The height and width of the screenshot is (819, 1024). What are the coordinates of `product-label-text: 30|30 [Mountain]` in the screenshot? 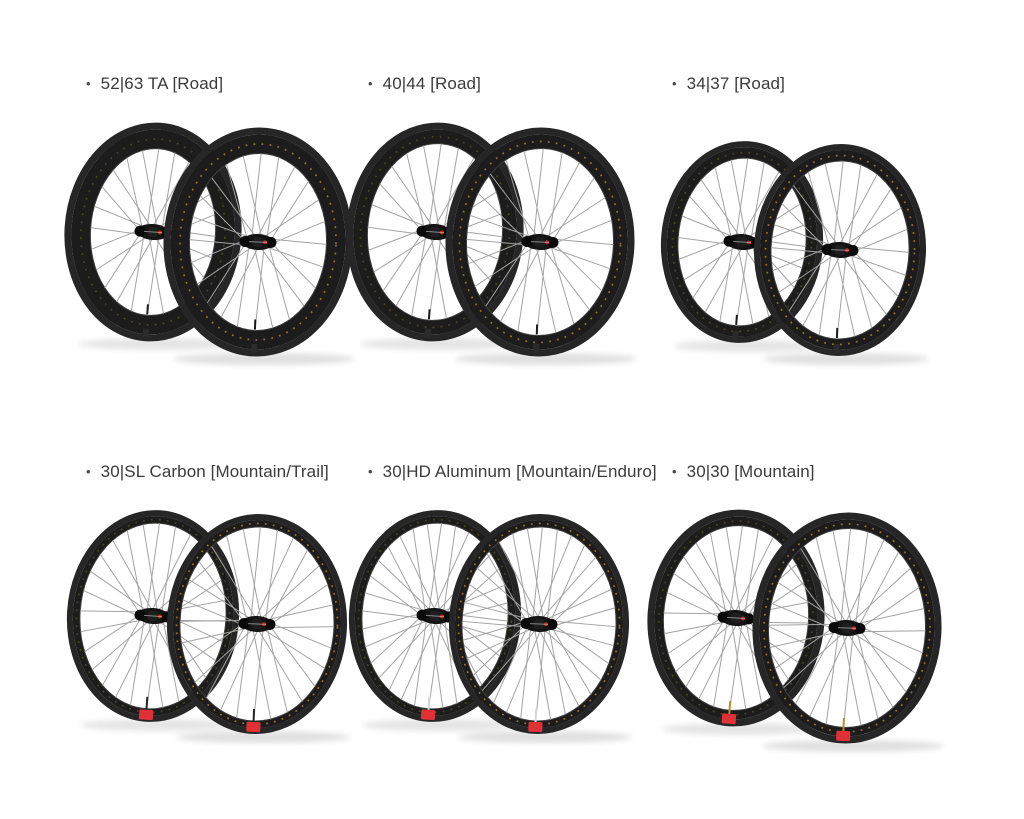 It's located at (750, 471).